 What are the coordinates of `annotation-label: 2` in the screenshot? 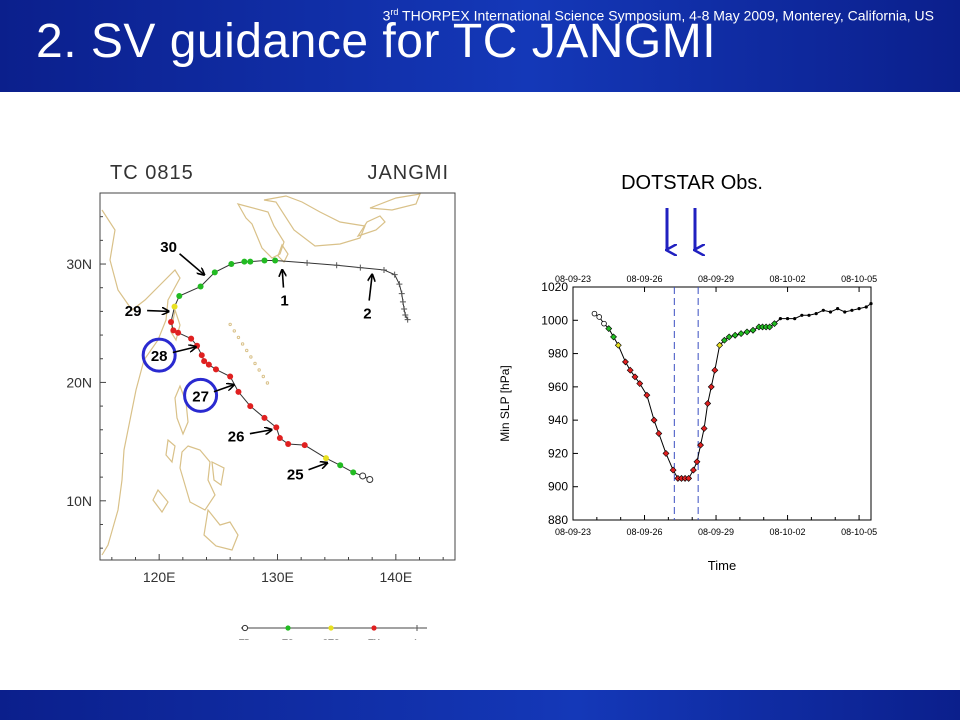 It's located at (367, 313).